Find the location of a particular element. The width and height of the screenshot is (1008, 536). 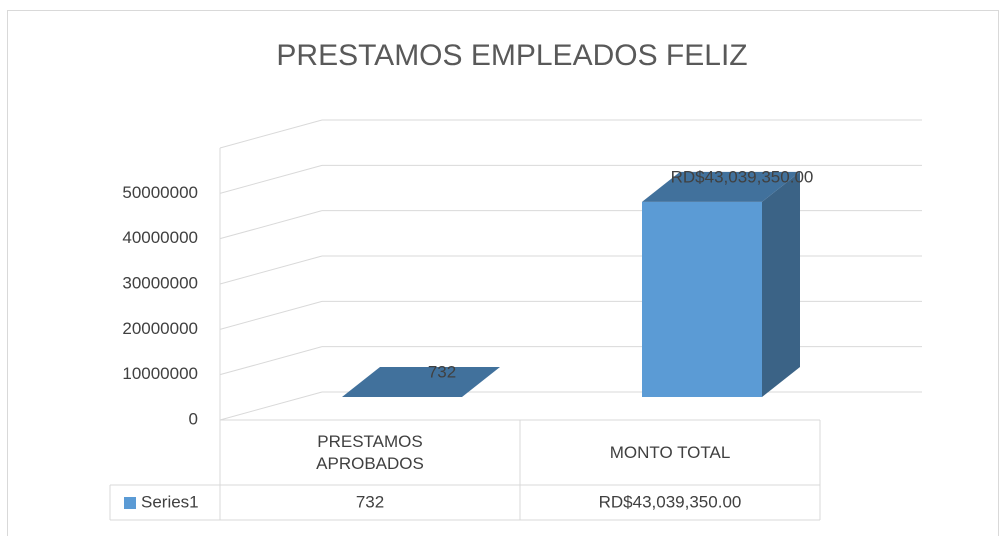

legend-label: Series1 is located at coordinates (170, 501).